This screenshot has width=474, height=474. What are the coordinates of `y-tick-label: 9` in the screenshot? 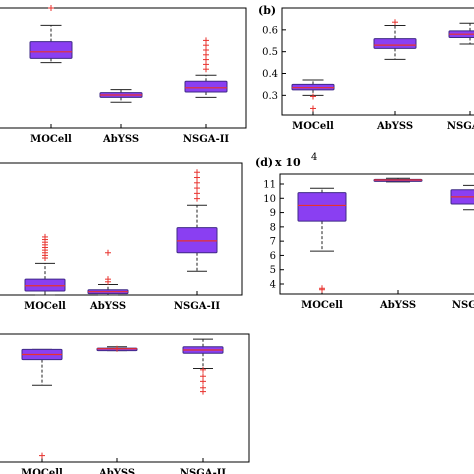 It's located at (273, 213).